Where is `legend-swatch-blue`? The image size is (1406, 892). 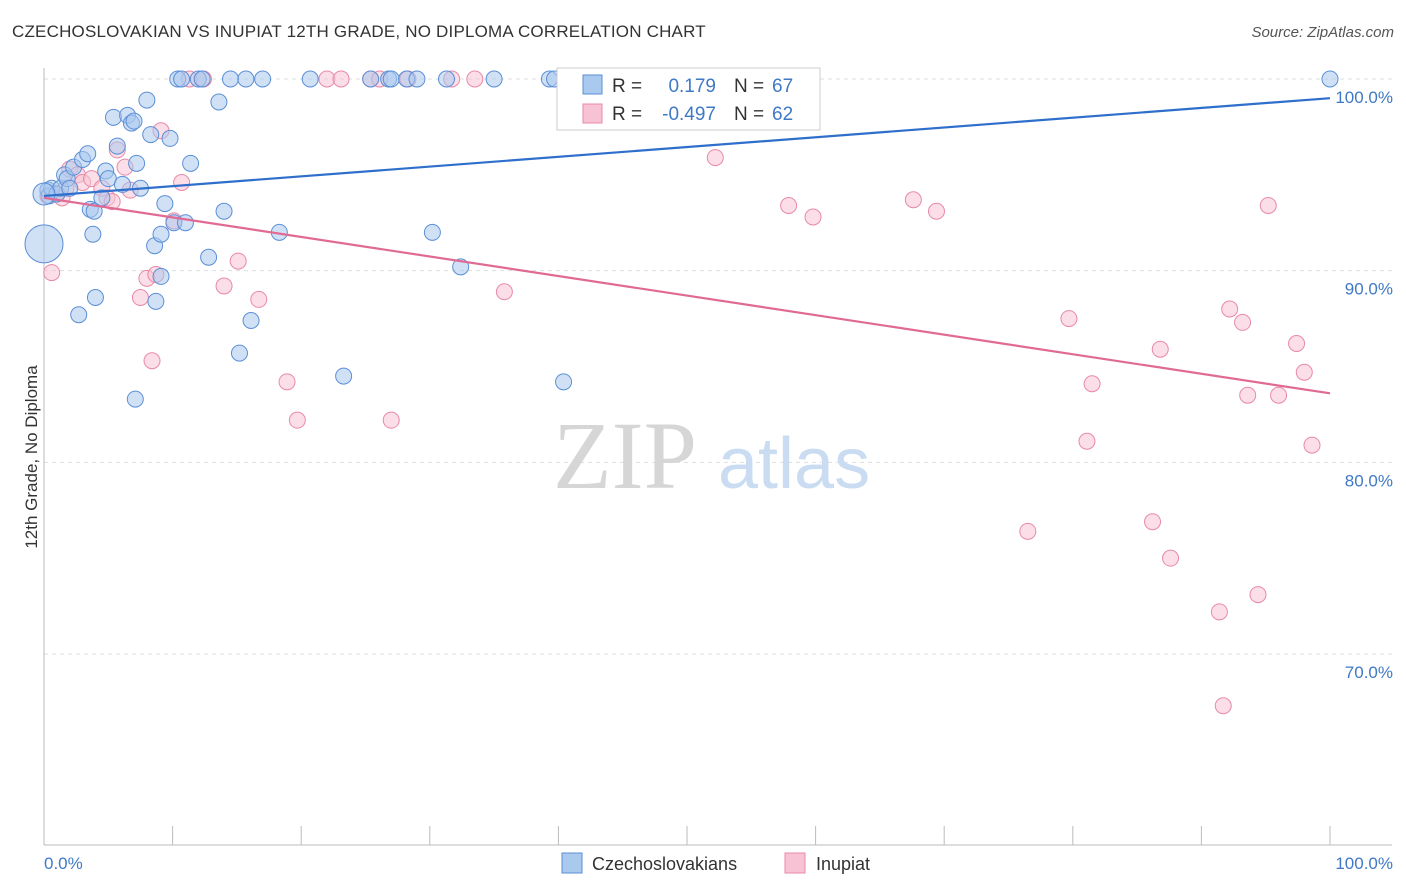
legend-swatch-blue is located at coordinates (592, 84).